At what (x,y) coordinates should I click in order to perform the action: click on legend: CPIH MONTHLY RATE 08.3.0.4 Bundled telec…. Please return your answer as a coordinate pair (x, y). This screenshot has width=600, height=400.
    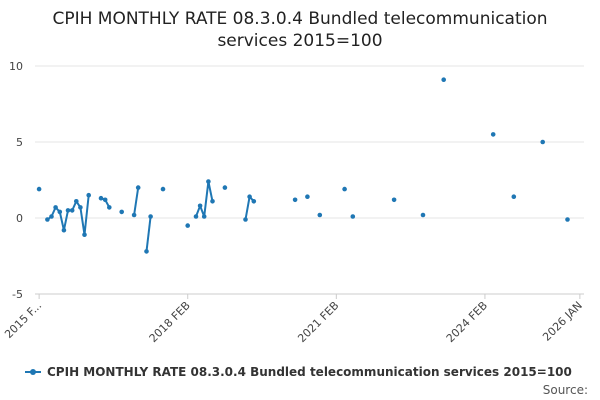
    Looking at the image, I should click on (298, 372).